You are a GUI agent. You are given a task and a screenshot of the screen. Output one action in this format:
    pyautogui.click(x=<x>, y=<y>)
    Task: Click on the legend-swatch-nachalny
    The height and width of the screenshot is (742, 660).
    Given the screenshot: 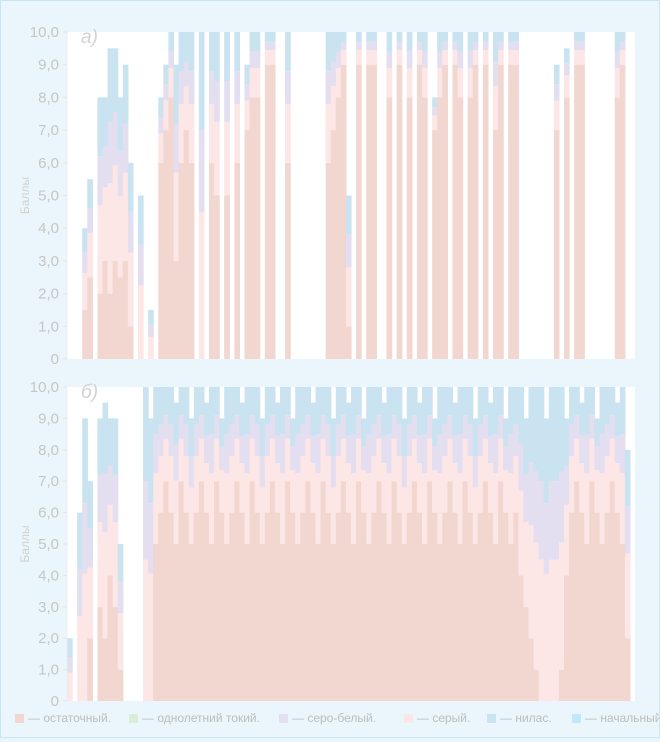 What is the action you would take?
    pyautogui.click(x=576, y=718)
    